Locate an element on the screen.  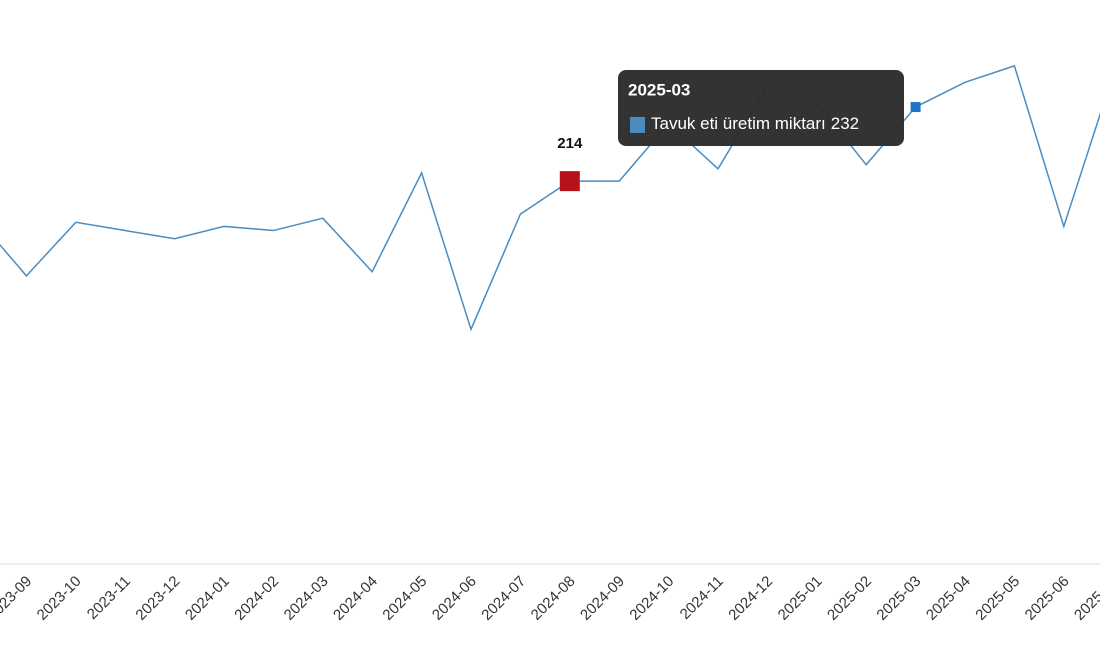
tooltip-swatch is located at coordinates (637, 125).